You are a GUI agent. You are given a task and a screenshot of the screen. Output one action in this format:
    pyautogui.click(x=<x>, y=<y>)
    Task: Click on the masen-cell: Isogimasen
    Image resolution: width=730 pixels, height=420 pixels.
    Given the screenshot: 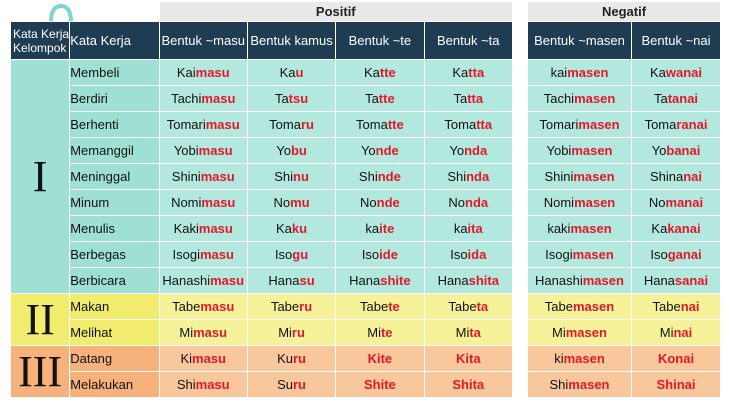 What is the action you would take?
    pyautogui.click(x=579, y=254)
    